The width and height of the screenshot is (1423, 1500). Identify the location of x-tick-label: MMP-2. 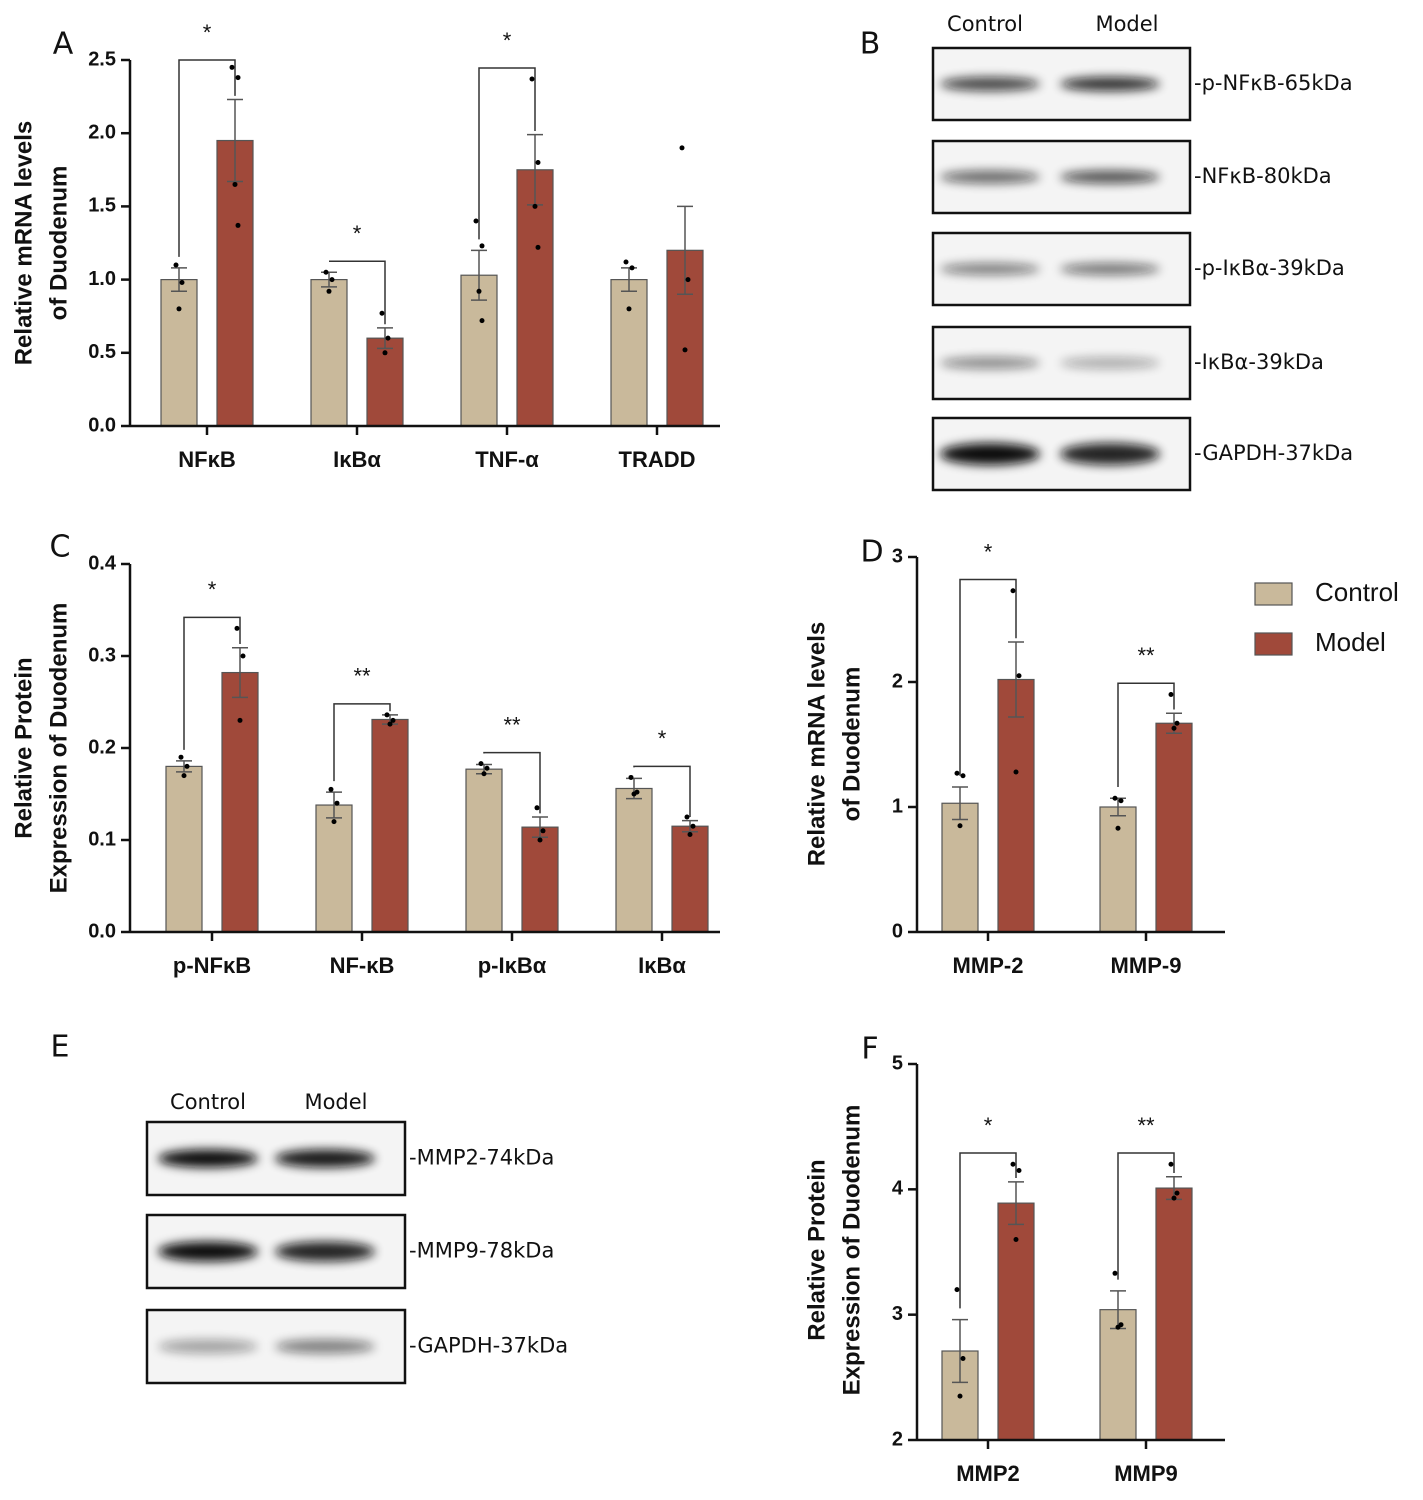
(988, 965).